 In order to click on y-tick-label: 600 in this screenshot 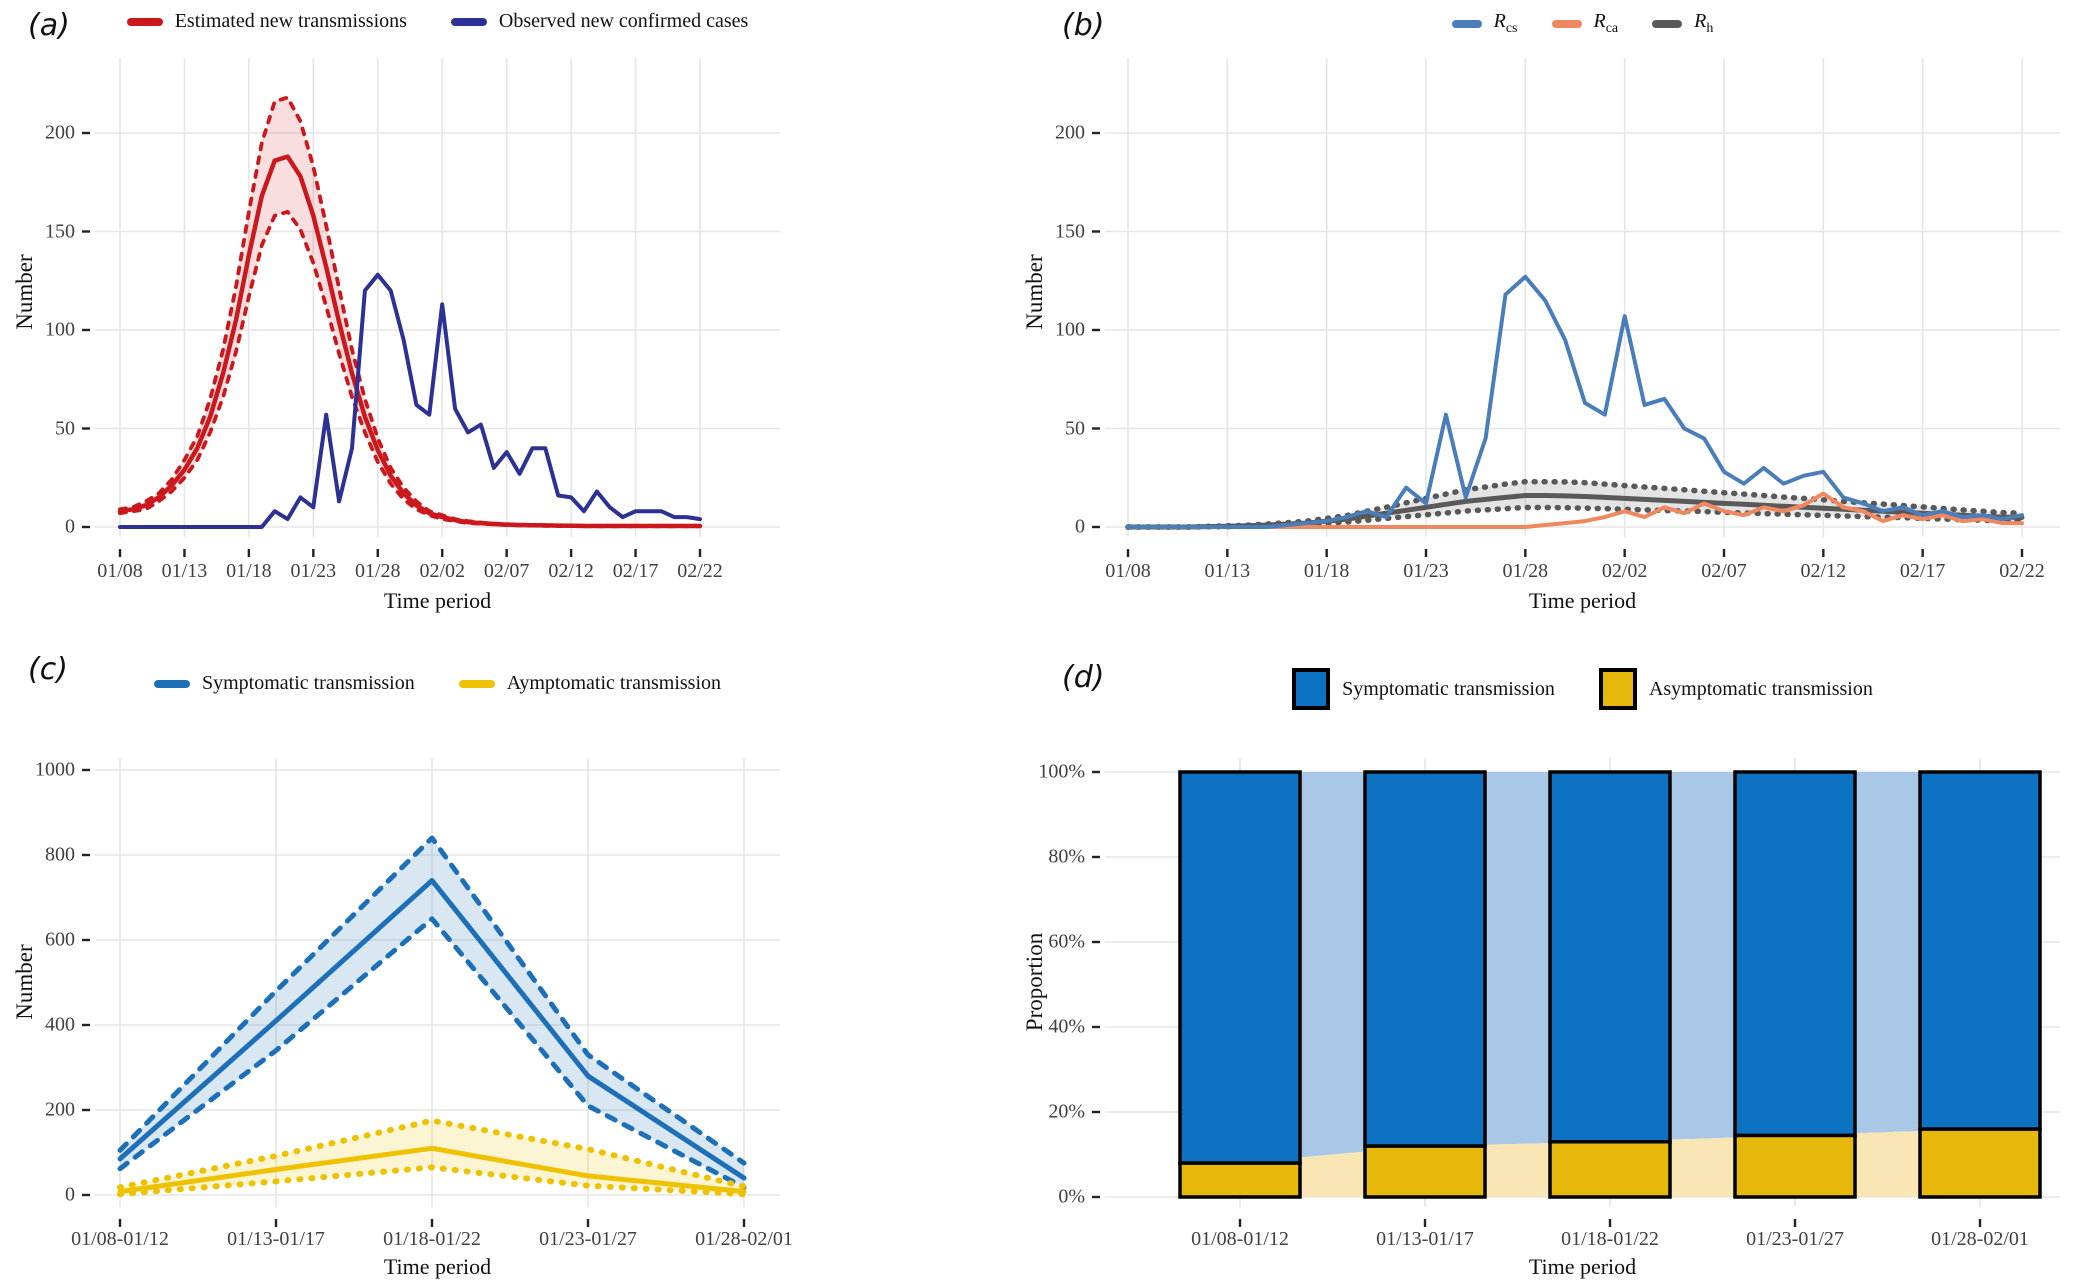, I will do `click(60, 939)`.